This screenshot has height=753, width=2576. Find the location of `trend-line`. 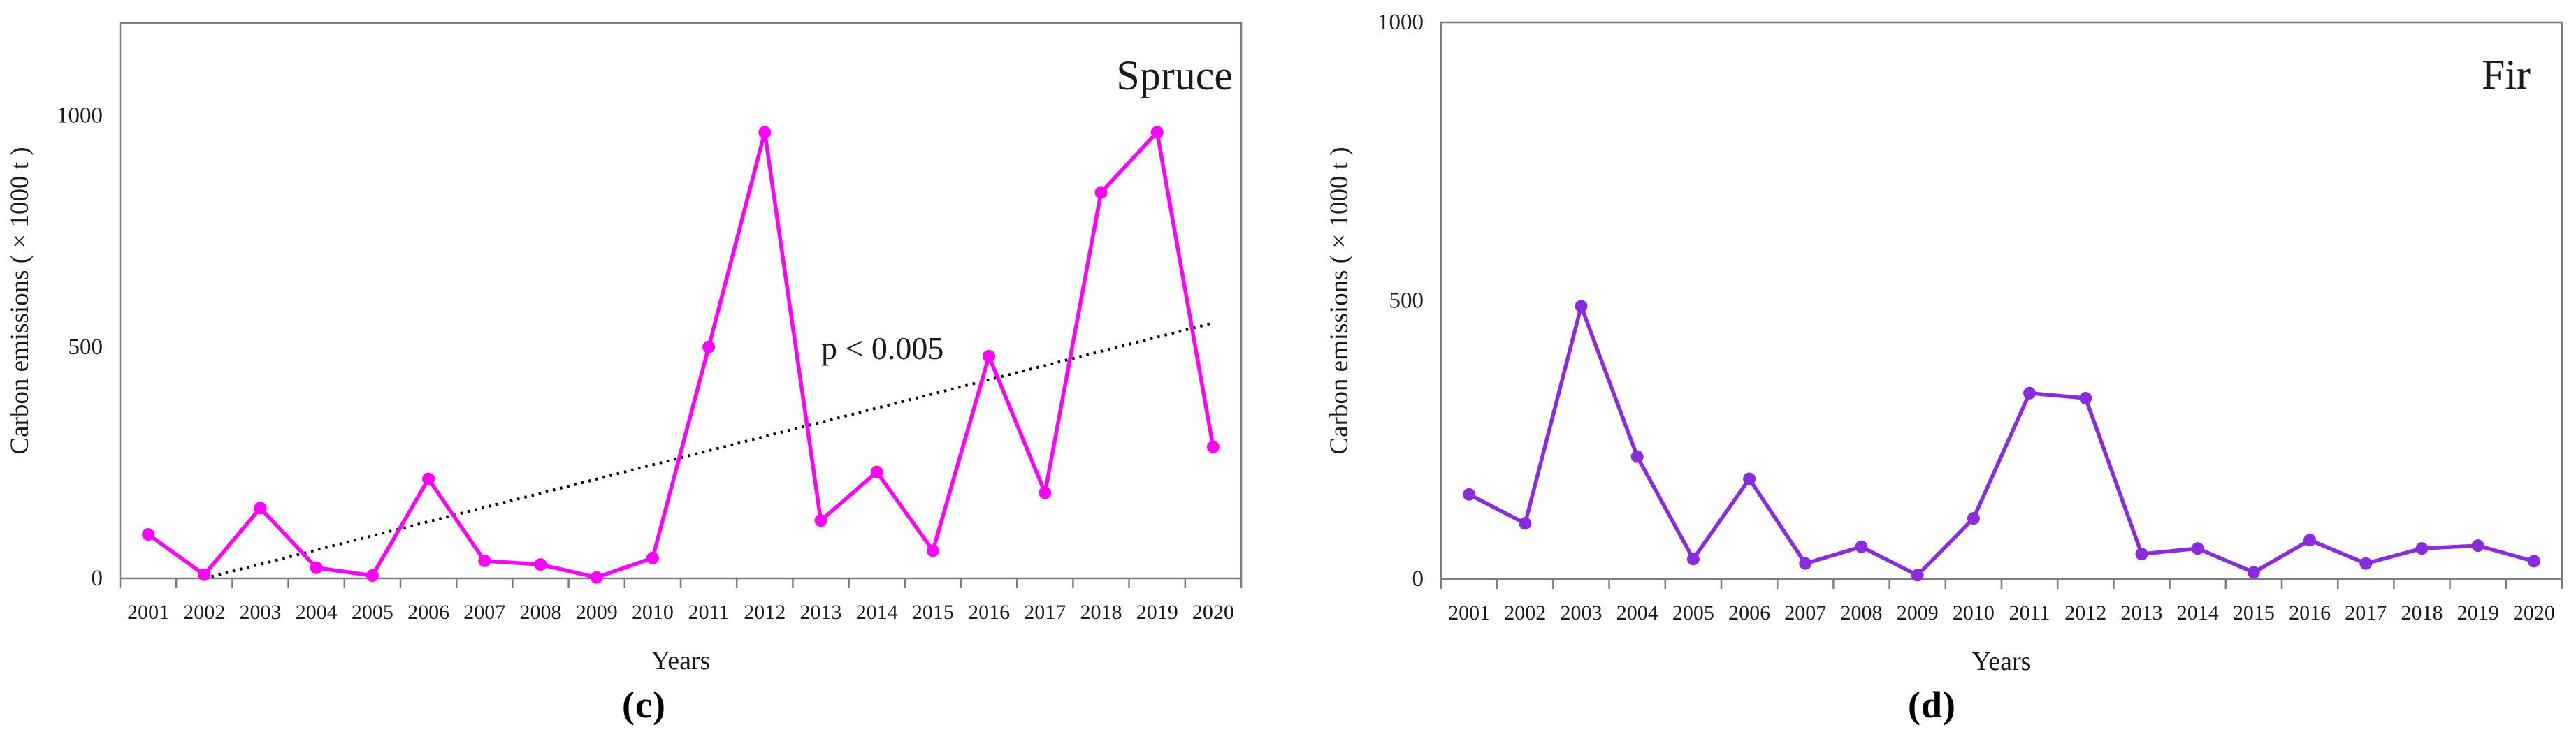

trend-line is located at coordinates (708, 450).